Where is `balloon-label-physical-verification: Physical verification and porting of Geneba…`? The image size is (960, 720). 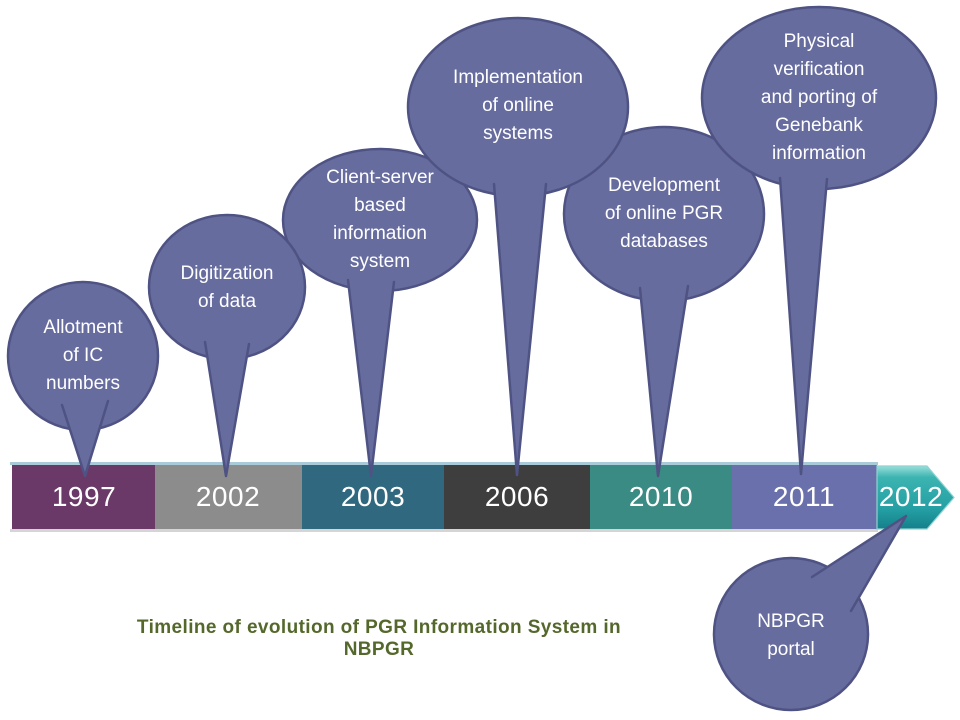
balloon-label-physical-verification: Physical verification and porting of Geneba… is located at coordinates (819, 97).